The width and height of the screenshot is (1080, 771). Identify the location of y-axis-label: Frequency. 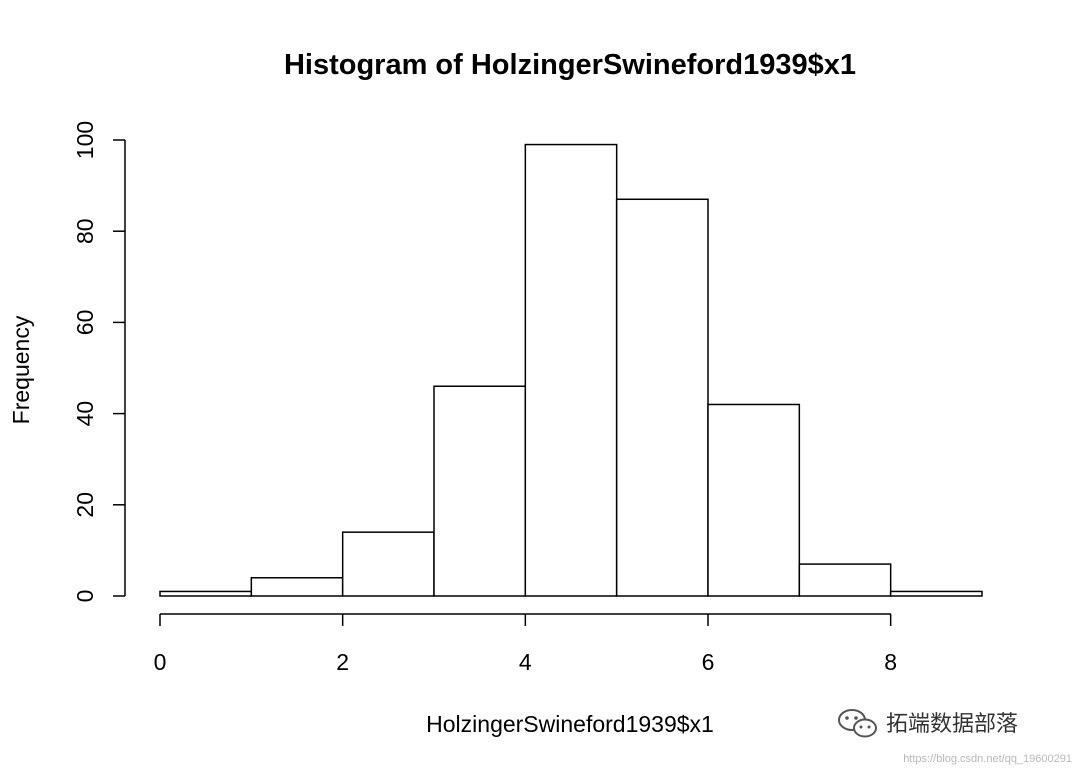
(21, 369).